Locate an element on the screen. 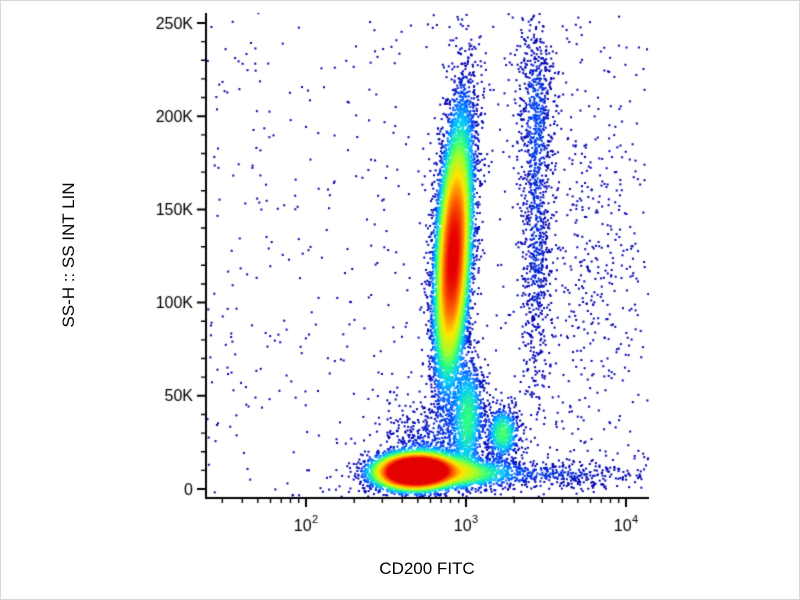 Image resolution: width=800 pixels, height=600 pixels. x-axis-title: CD200 FITC is located at coordinates (427, 568).